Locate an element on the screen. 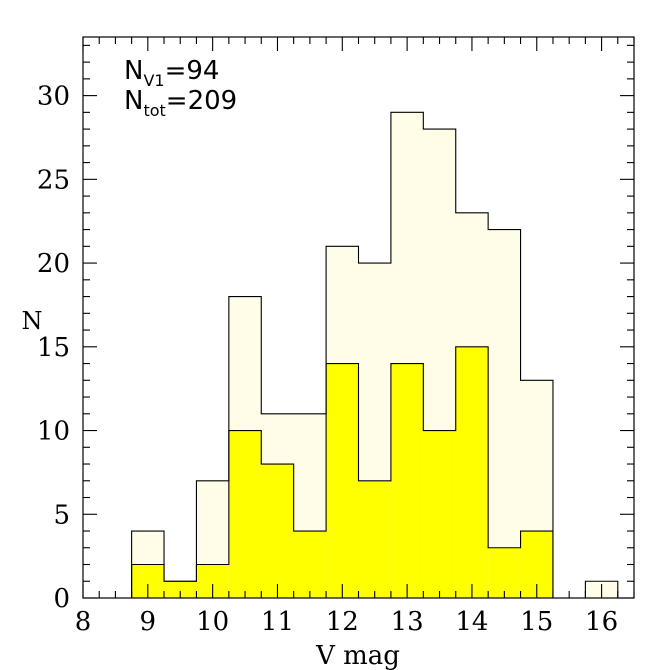 Image resolution: width=670 pixels, height=670 pixels. annotation-n-v1-value: =94 is located at coordinates (192, 71).